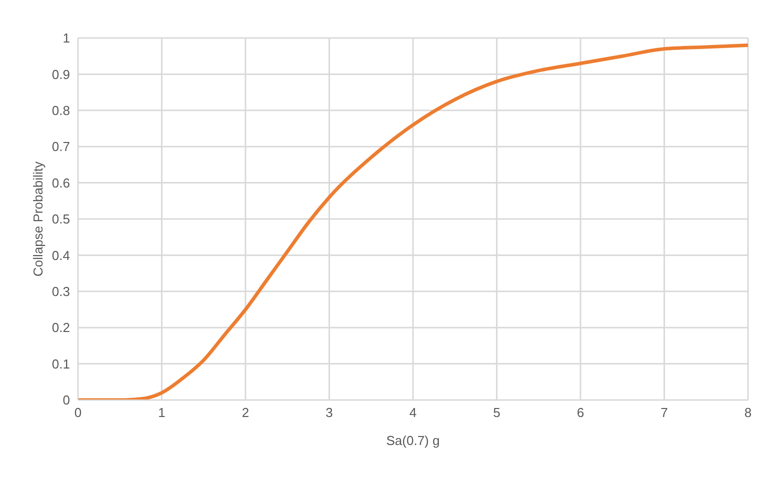 The image size is (776, 478). I want to click on y-tick-label: 0.6, so click(61, 182).